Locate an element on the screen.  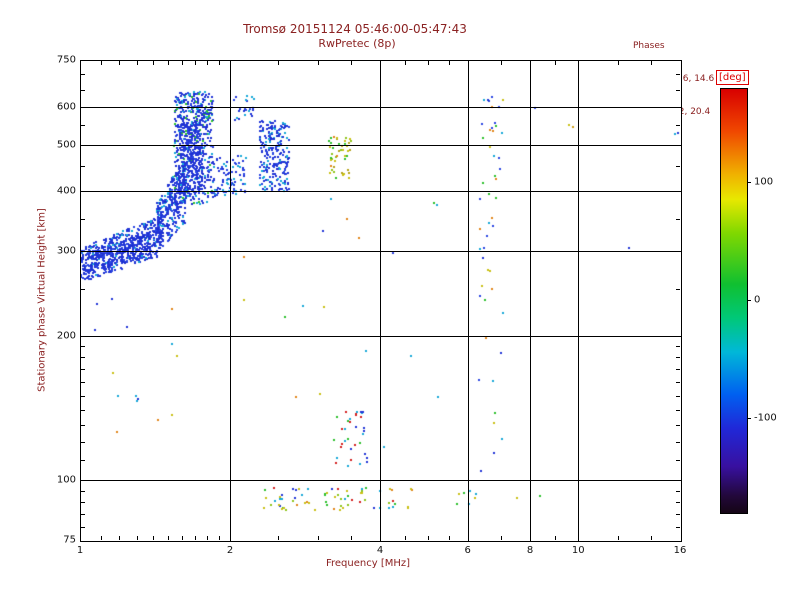
y-tick-label-750: 750 is located at coordinates (66, 60).